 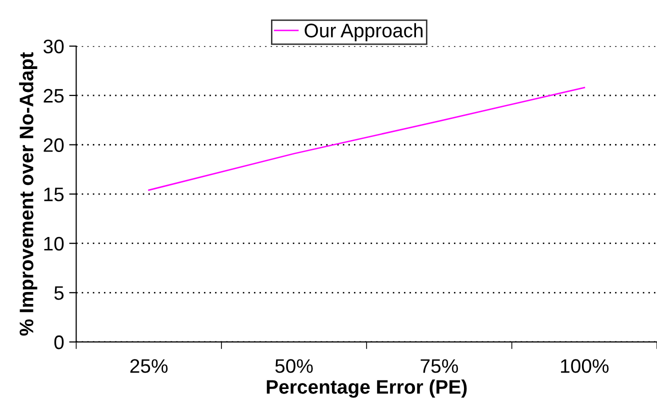 I want to click on x-tick-label: 50%, so click(x=294, y=366).